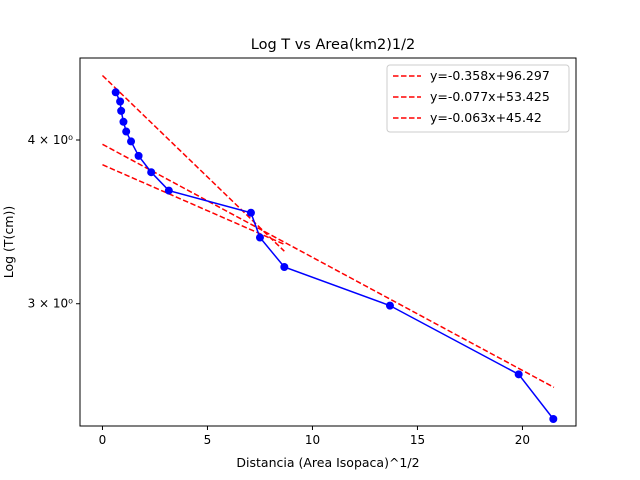 The image size is (640, 480). What do you see at coordinates (51, 140) in the screenshot?
I see `y-tick-label: 4 × 10⁰` at bounding box center [51, 140].